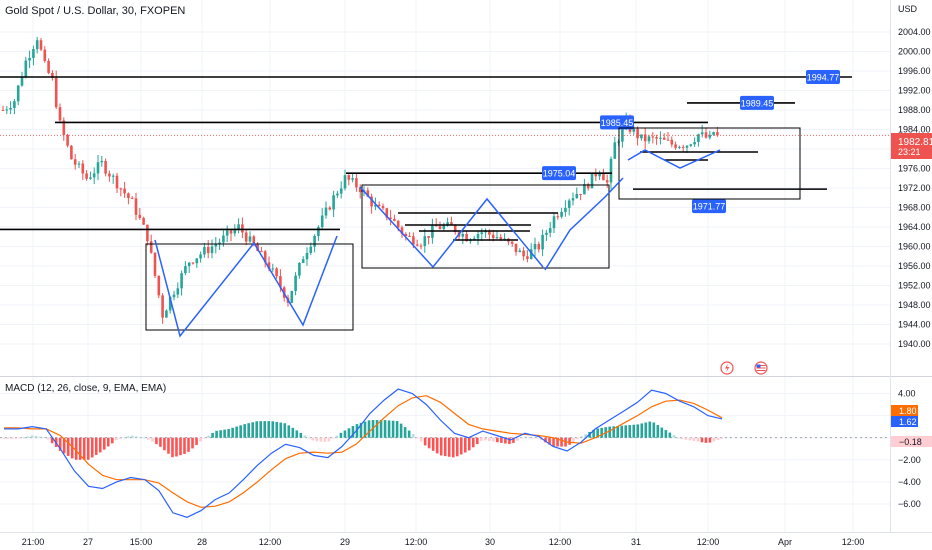 The height and width of the screenshot is (550, 932). I want to click on currency-label: USD, so click(908, 9).